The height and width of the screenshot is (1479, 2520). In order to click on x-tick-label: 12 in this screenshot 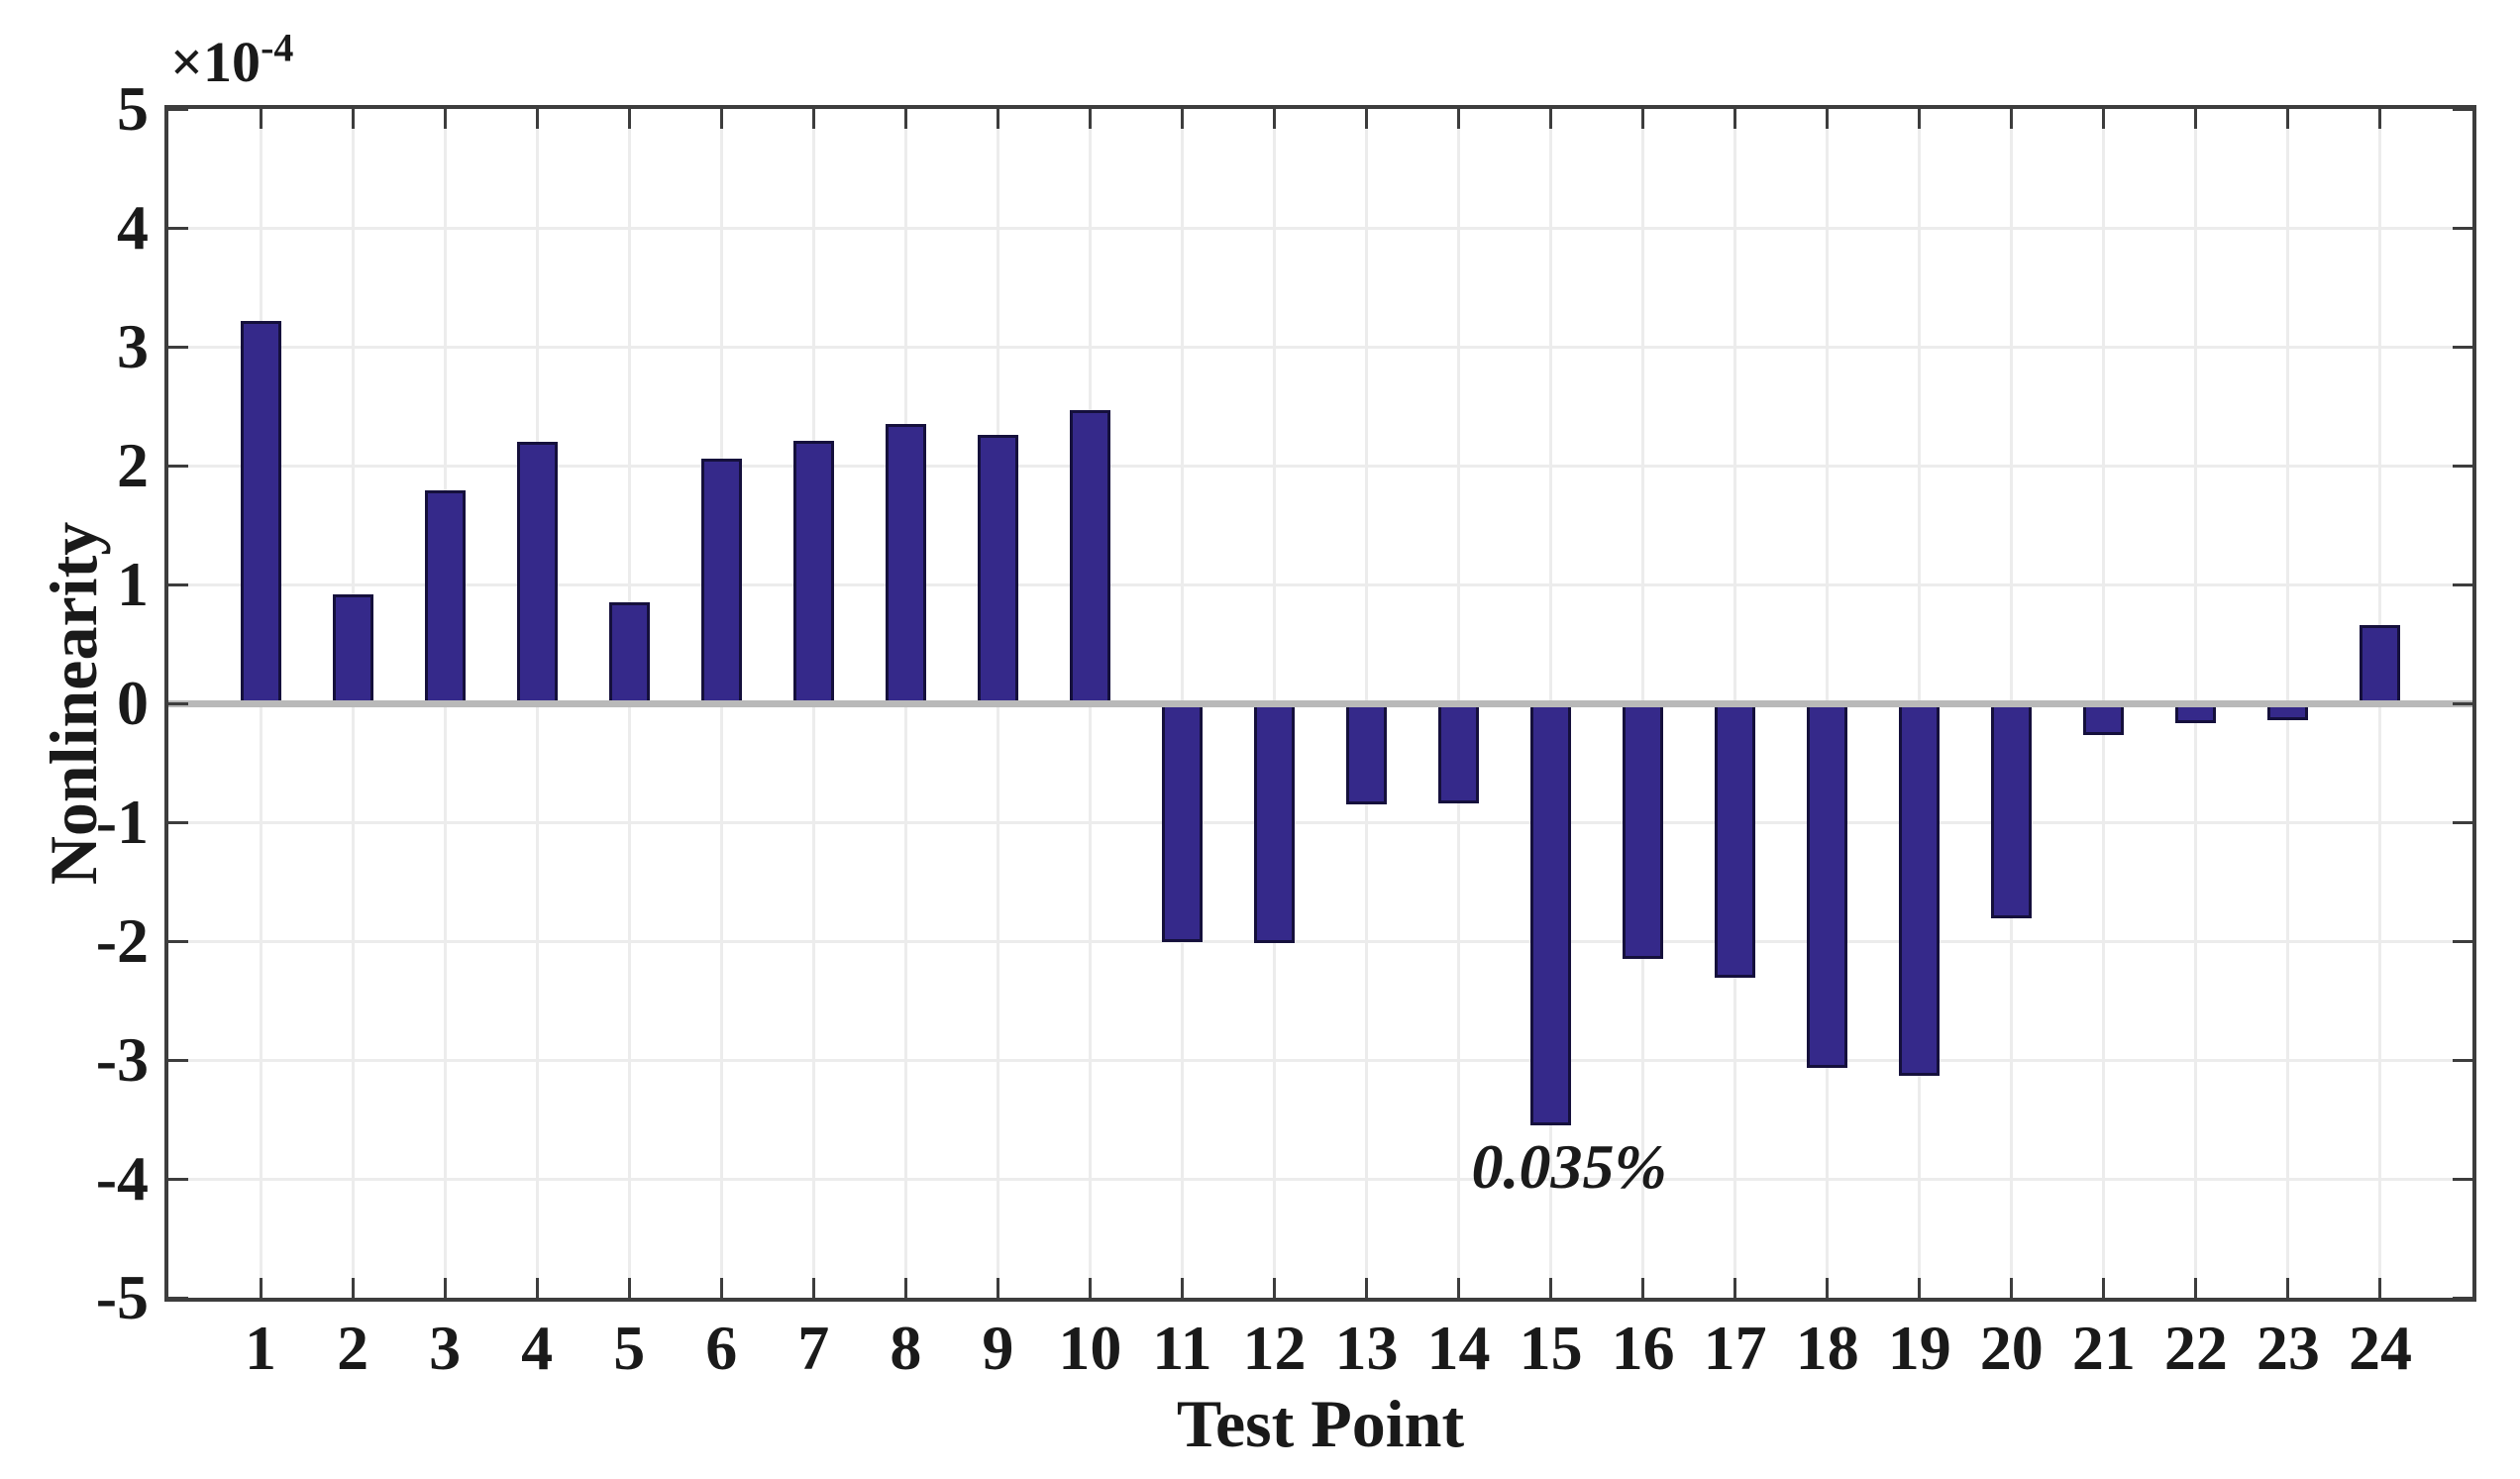, I will do `click(1274, 1348)`.